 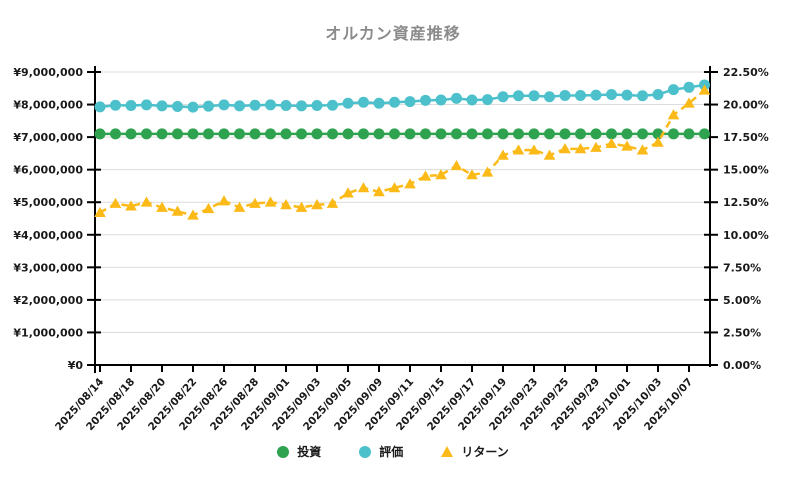 I want to click on series-line, so click(x=402, y=96).